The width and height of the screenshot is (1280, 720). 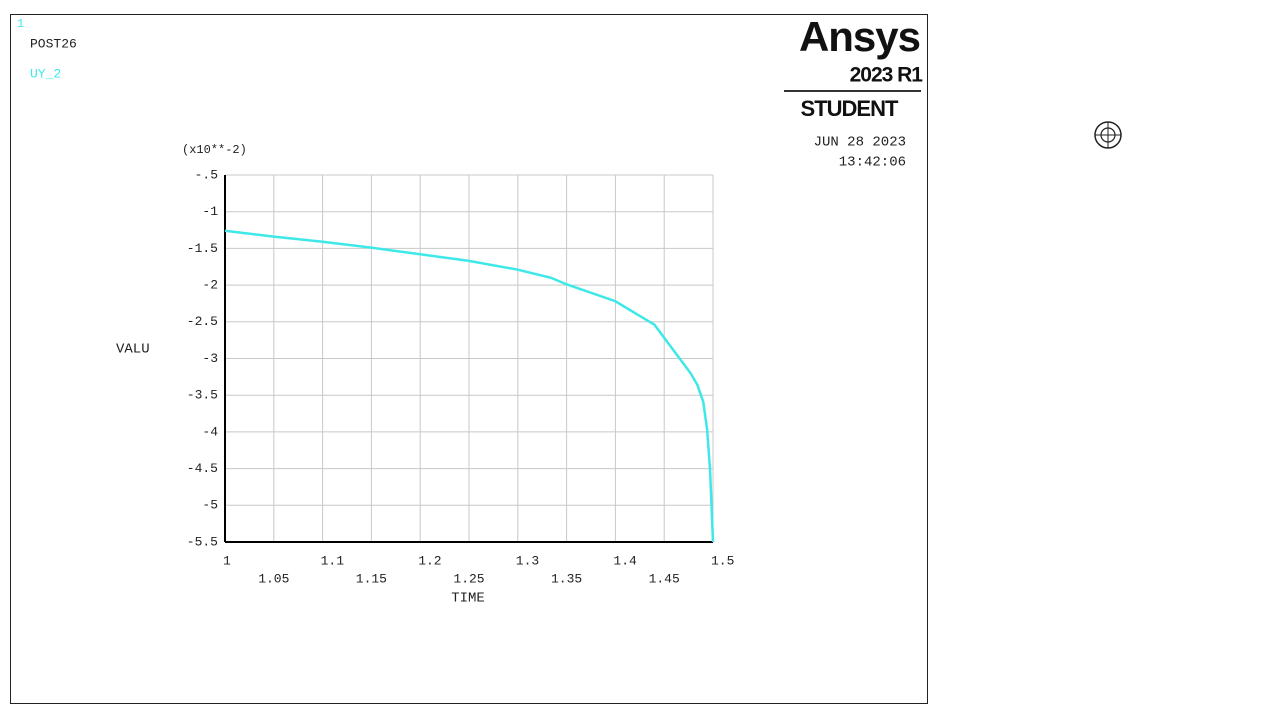 What do you see at coordinates (859, 36) in the screenshot?
I see `brand: Ansys` at bounding box center [859, 36].